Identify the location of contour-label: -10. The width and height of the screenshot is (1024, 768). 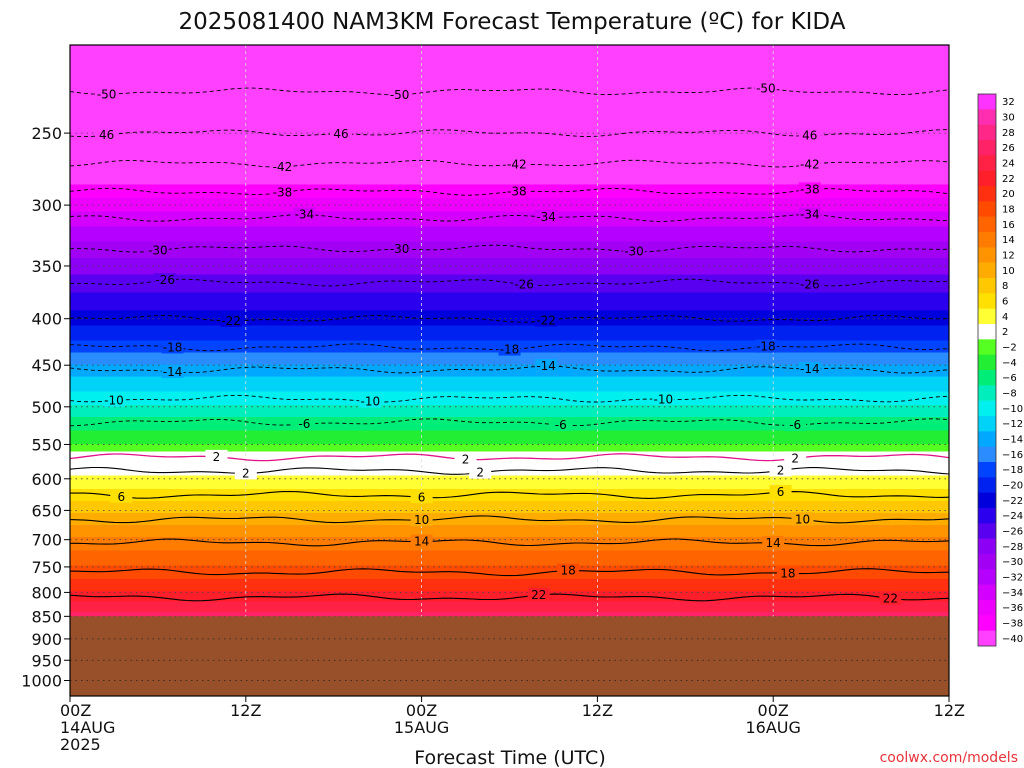
(114, 401).